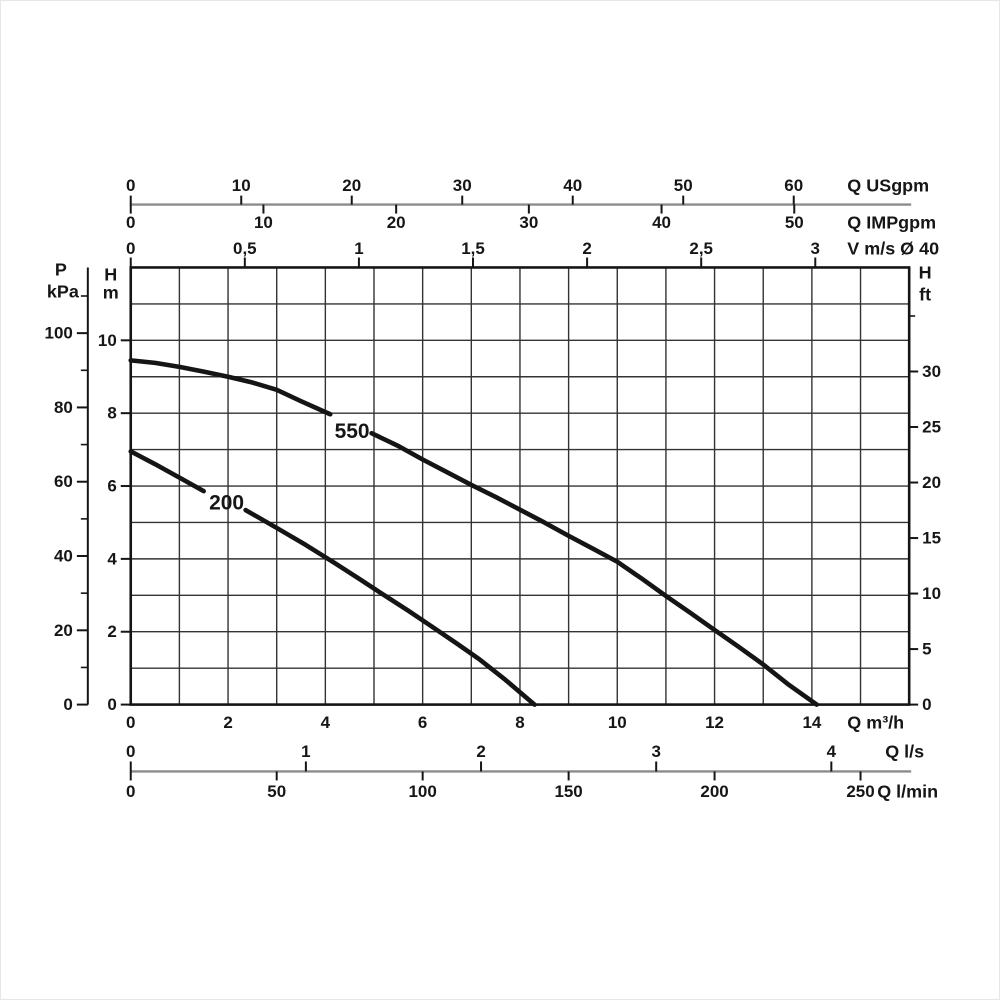 The width and height of the screenshot is (1000, 1000). Describe the element at coordinates (422, 722) in the screenshot. I see `qm3h-tick-label: 6` at that location.